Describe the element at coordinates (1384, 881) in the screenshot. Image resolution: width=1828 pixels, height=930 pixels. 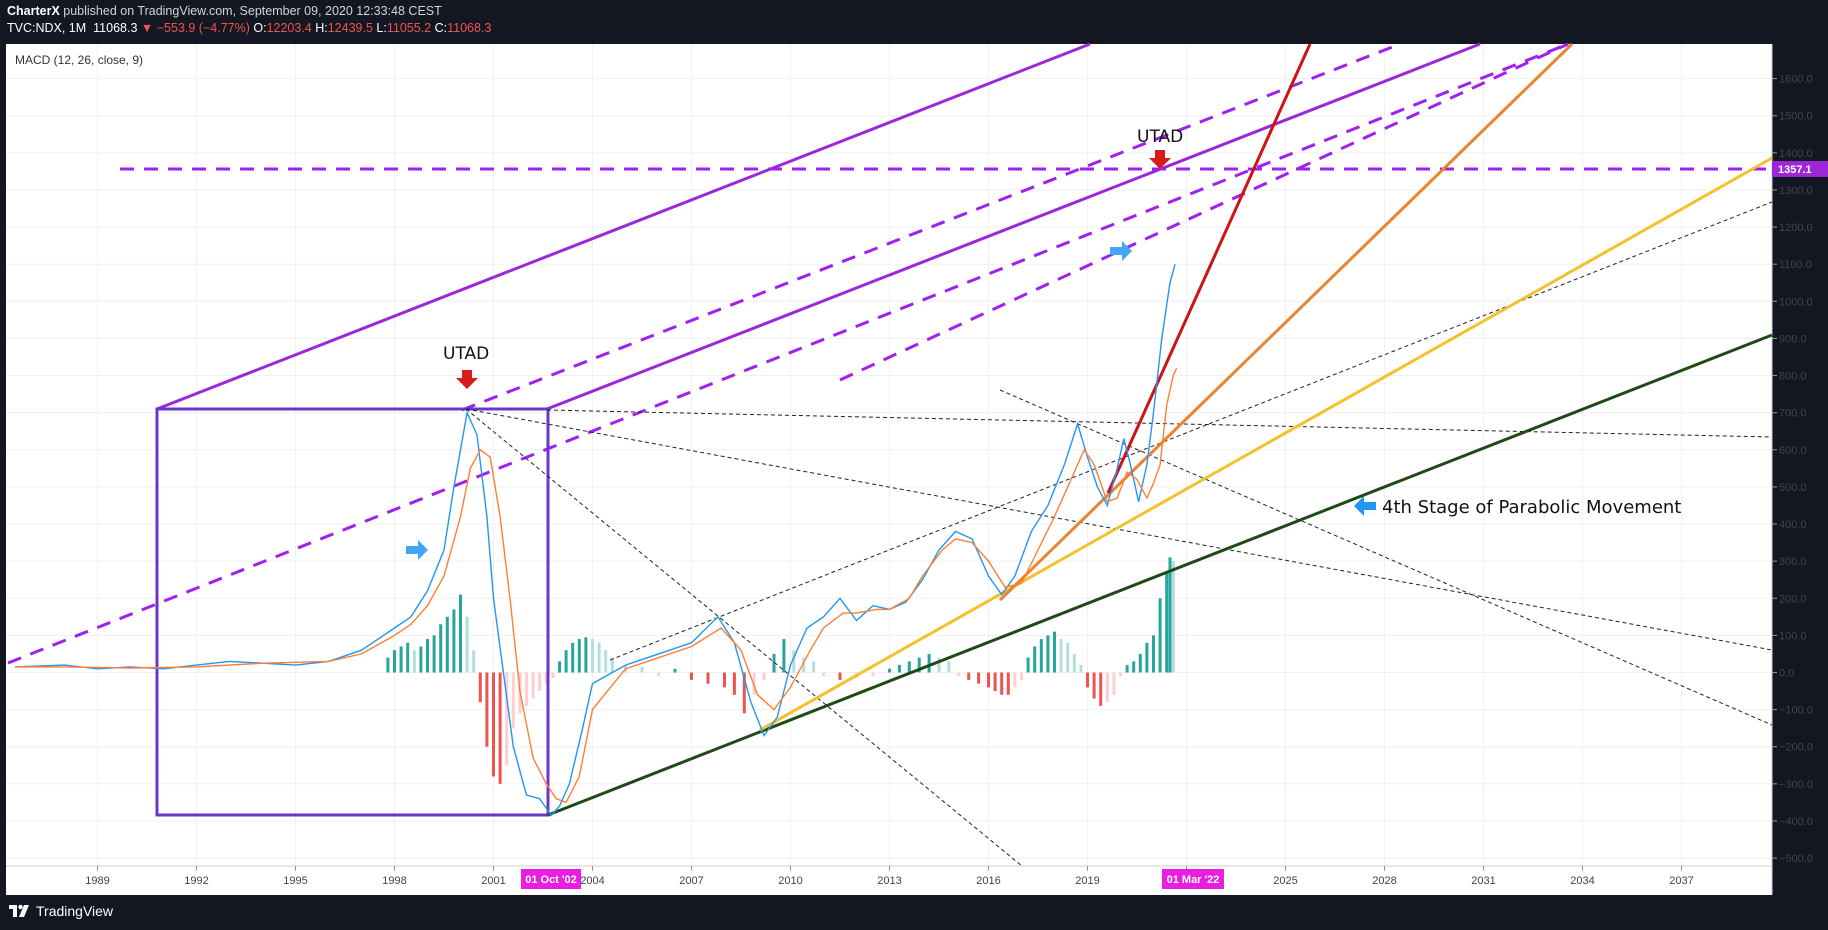
I see `x-tick-label: 2028` at that location.